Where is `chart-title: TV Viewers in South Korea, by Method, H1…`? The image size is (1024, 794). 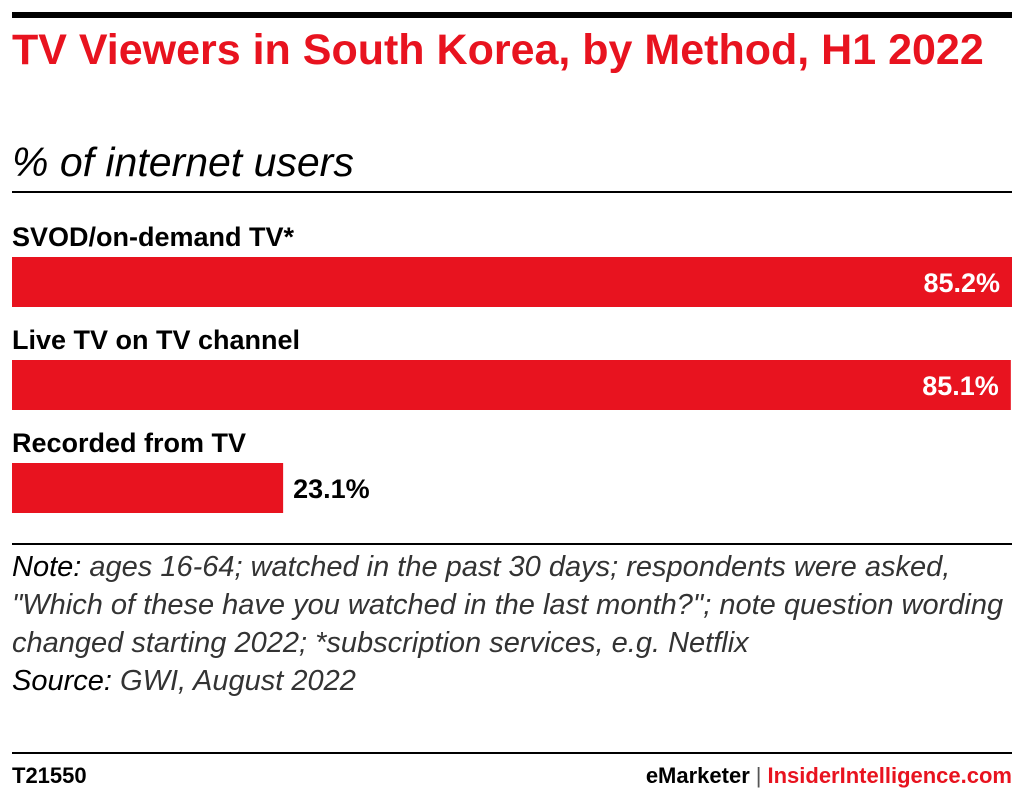 chart-title: TV Viewers in South Korea, by Method, H1… is located at coordinates (498, 50).